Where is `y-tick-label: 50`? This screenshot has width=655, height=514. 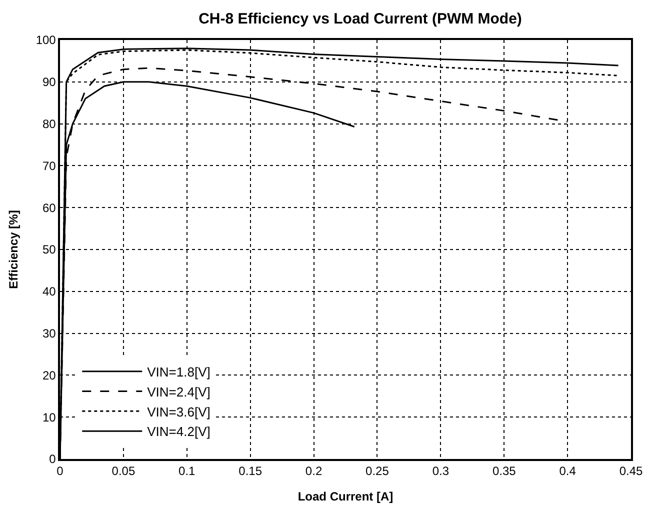
y-tick-label: 50 is located at coordinates (49, 249).